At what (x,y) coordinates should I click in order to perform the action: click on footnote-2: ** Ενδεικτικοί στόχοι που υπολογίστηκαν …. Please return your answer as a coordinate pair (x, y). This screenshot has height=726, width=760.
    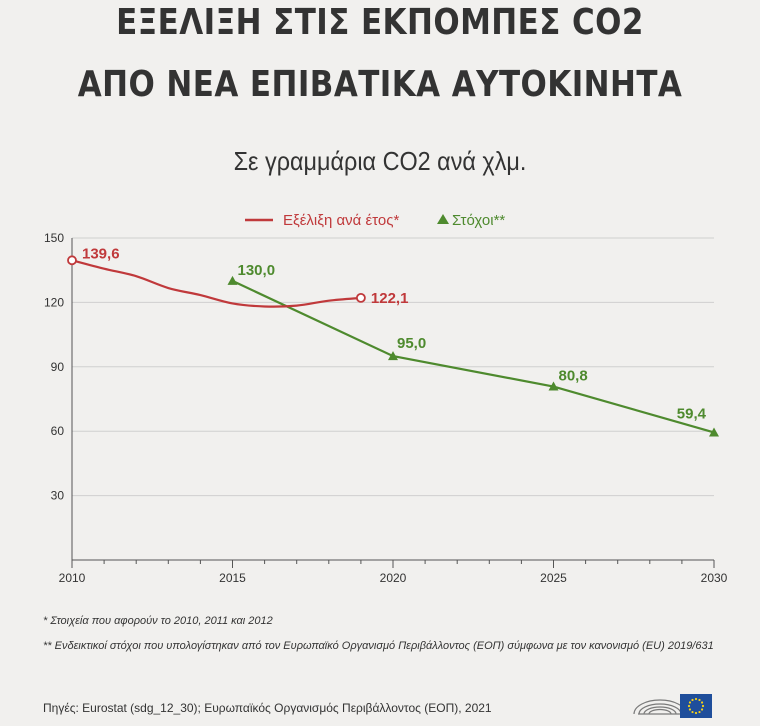
    Looking at the image, I should click on (378, 646).